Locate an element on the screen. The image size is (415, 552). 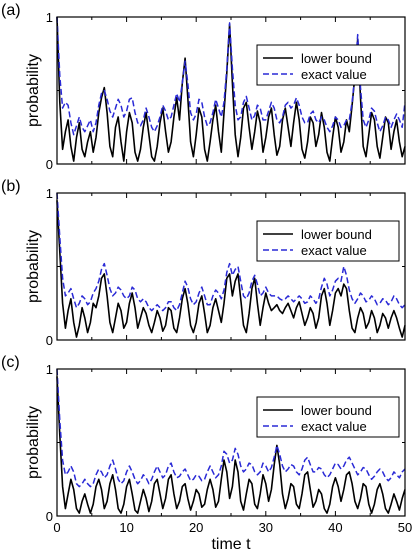
x-tick-label: 50 is located at coordinates (405, 527).